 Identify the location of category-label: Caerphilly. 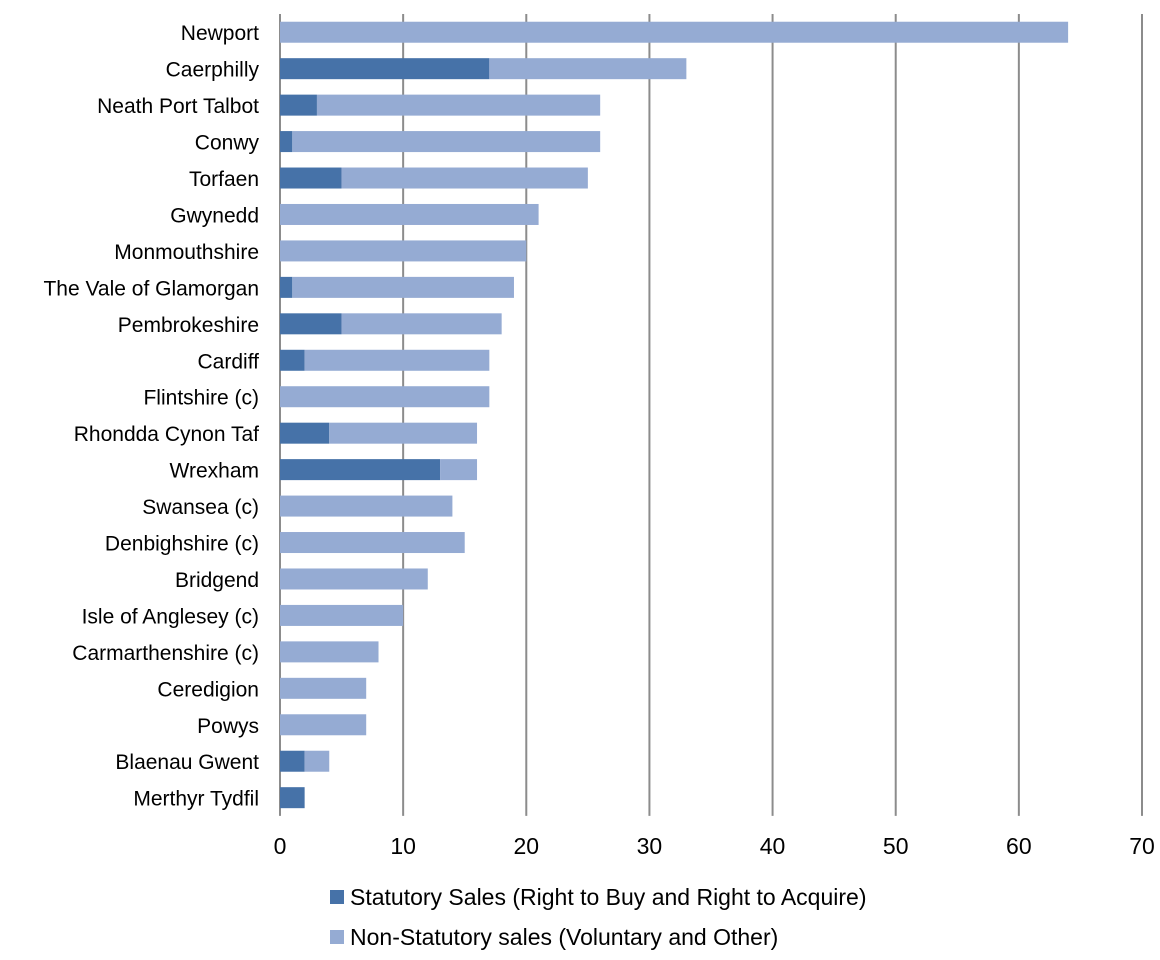
(213, 70).